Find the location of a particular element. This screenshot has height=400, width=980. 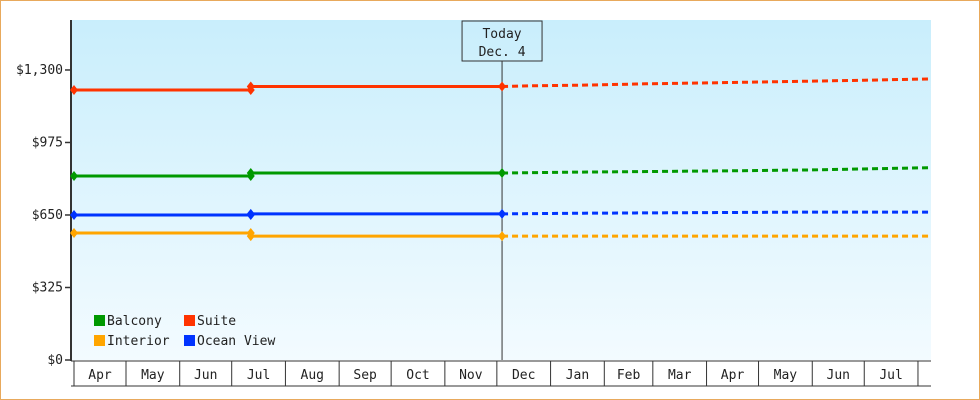

x-tick-label: Nov is located at coordinates (471, 375).